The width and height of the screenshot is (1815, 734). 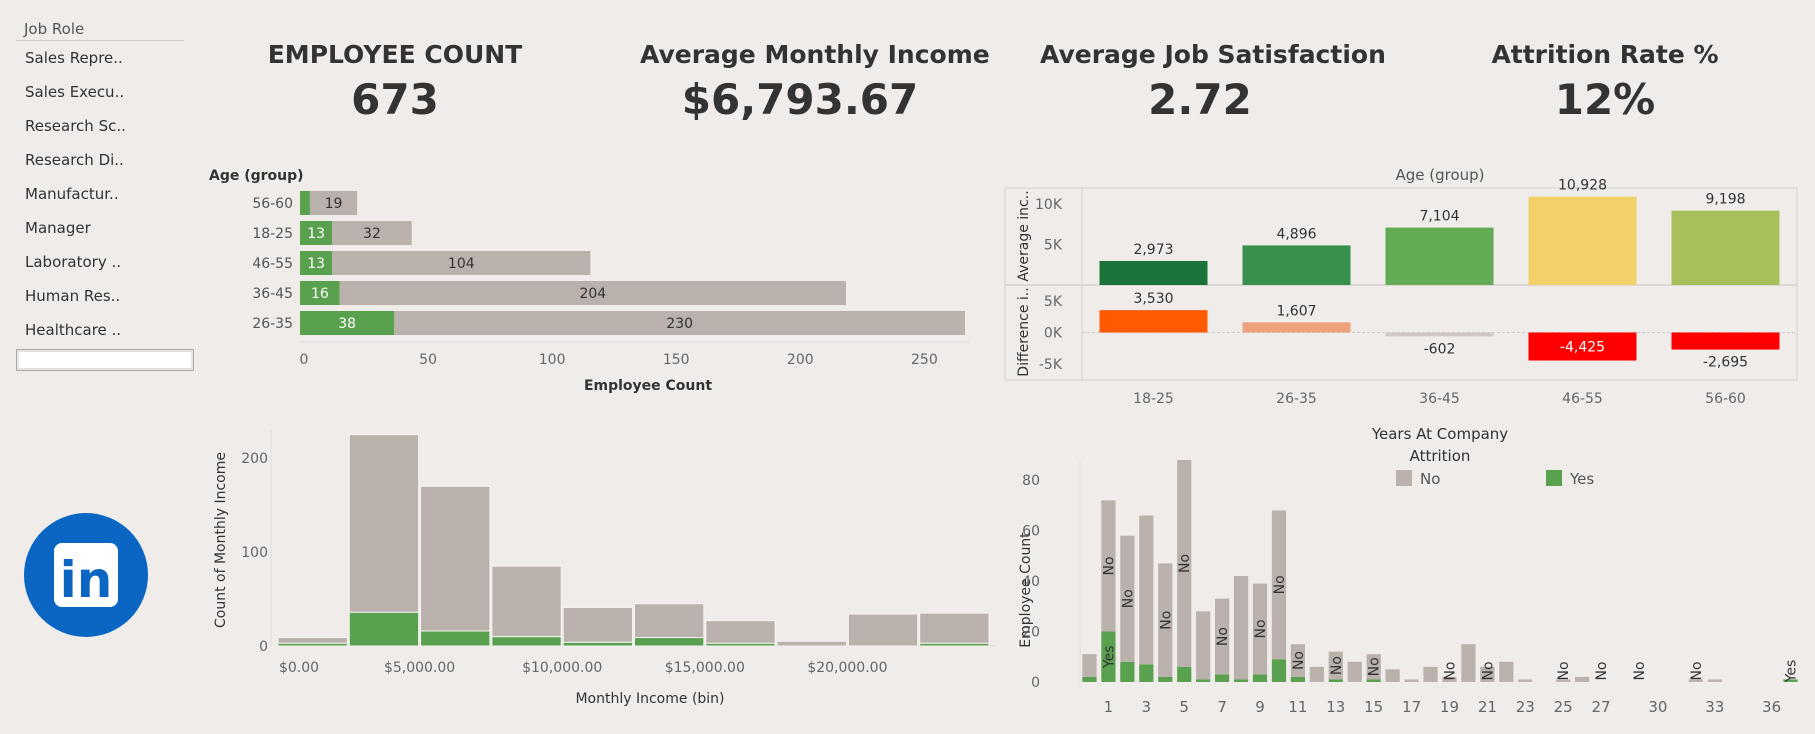 I want to click on y-tick-label: -5K, so click(x=1051, y=365).